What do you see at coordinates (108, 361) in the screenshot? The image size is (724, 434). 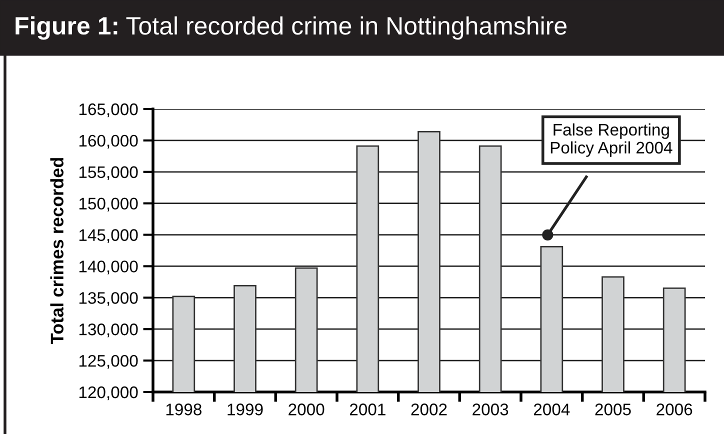 I see `y-tick-label: 125,000` at bounding box center [108, 361].